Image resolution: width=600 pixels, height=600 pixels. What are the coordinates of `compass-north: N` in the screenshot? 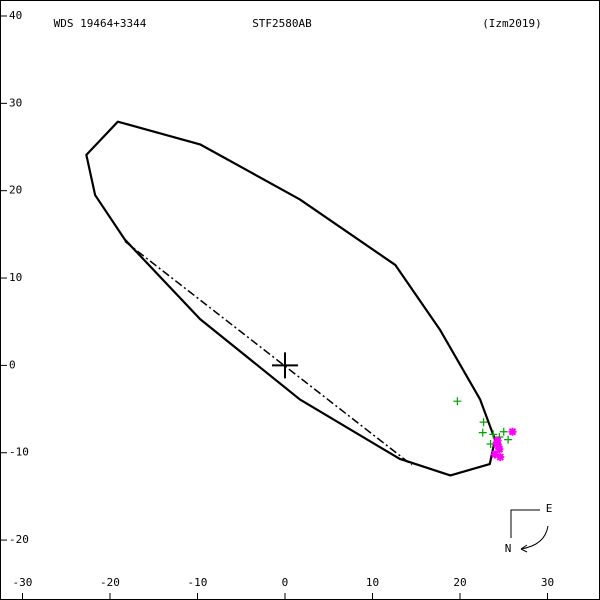 It's located at (508, 548).